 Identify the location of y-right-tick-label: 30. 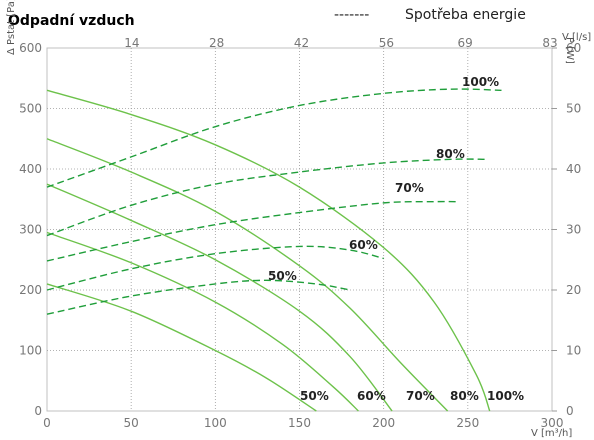
(573, 230).